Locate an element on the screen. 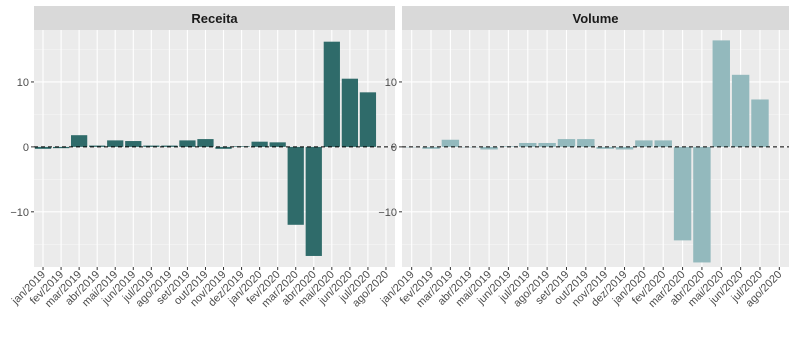 This screenshot has width=791, height=337. strip-title: Volume is located at coordinates (596, 18).